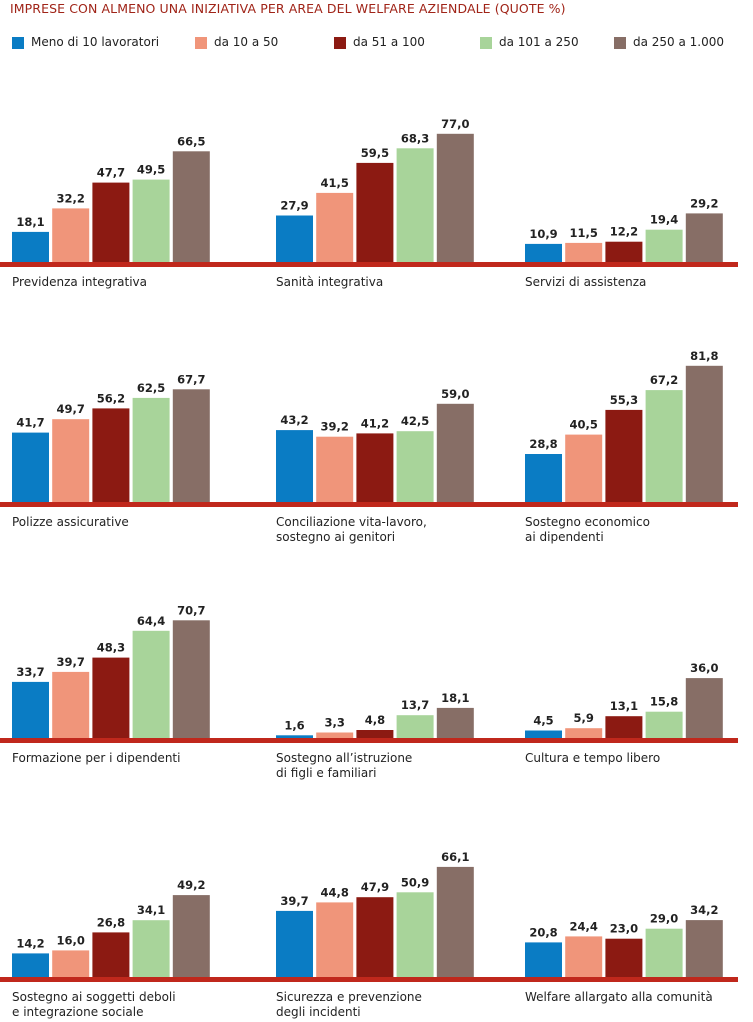 This screenshot has height=1022, width=753. Describe the element at coordinates (415, 934) in the screenshot. I see `bar-p11-s4` at that location.